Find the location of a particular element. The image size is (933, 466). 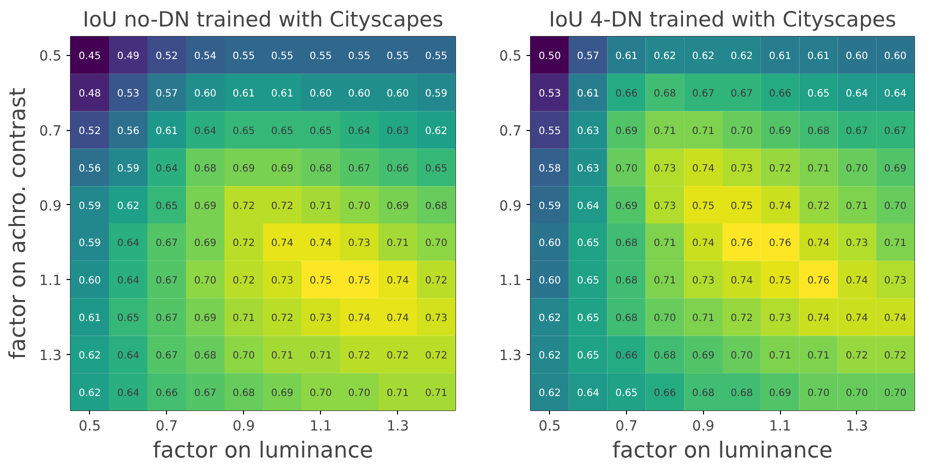

data-label: 0.56 is located at coordinates (128, 131).